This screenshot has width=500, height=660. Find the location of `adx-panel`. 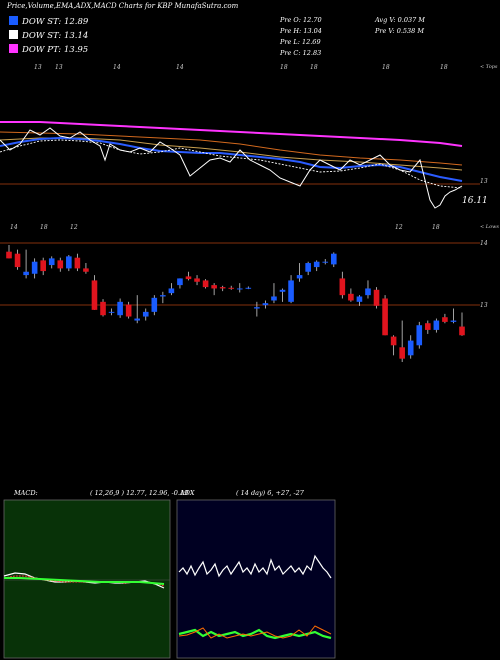

adx-panel is located at coordinates (256, 579).